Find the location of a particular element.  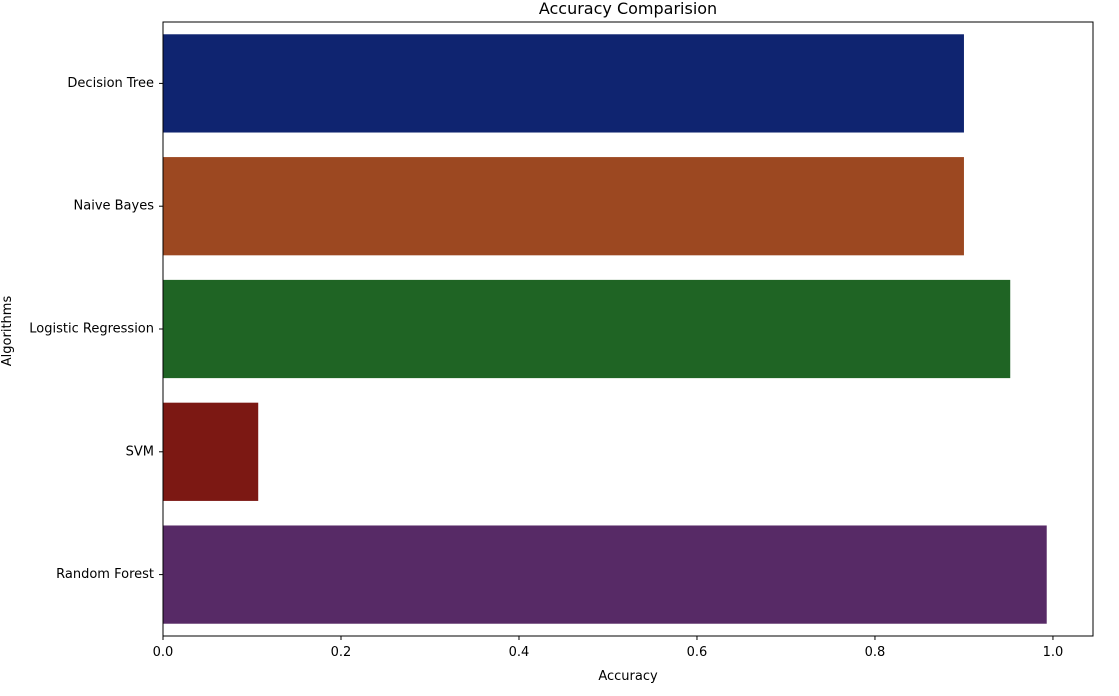

bar-random-forest is located at coordinates (605, 574).